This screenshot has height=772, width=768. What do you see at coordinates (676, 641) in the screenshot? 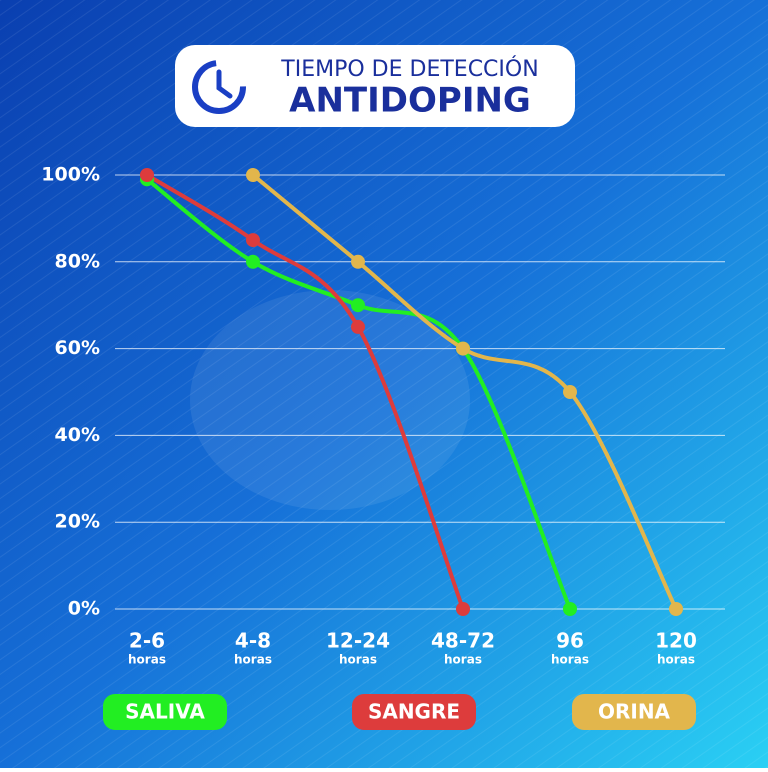
I see `x-tick-label: 120` at bounding box center [676, 641].